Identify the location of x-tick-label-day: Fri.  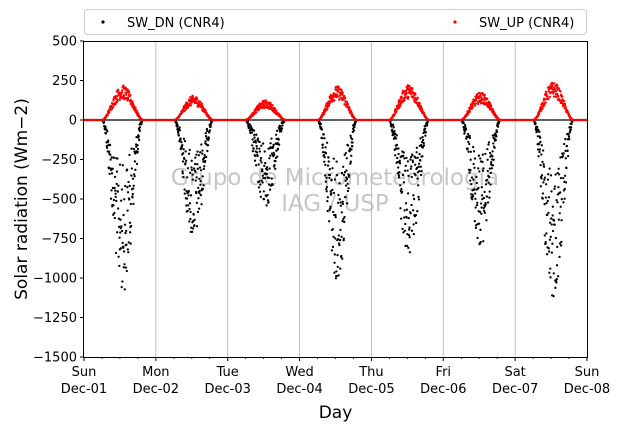
(444, 372).